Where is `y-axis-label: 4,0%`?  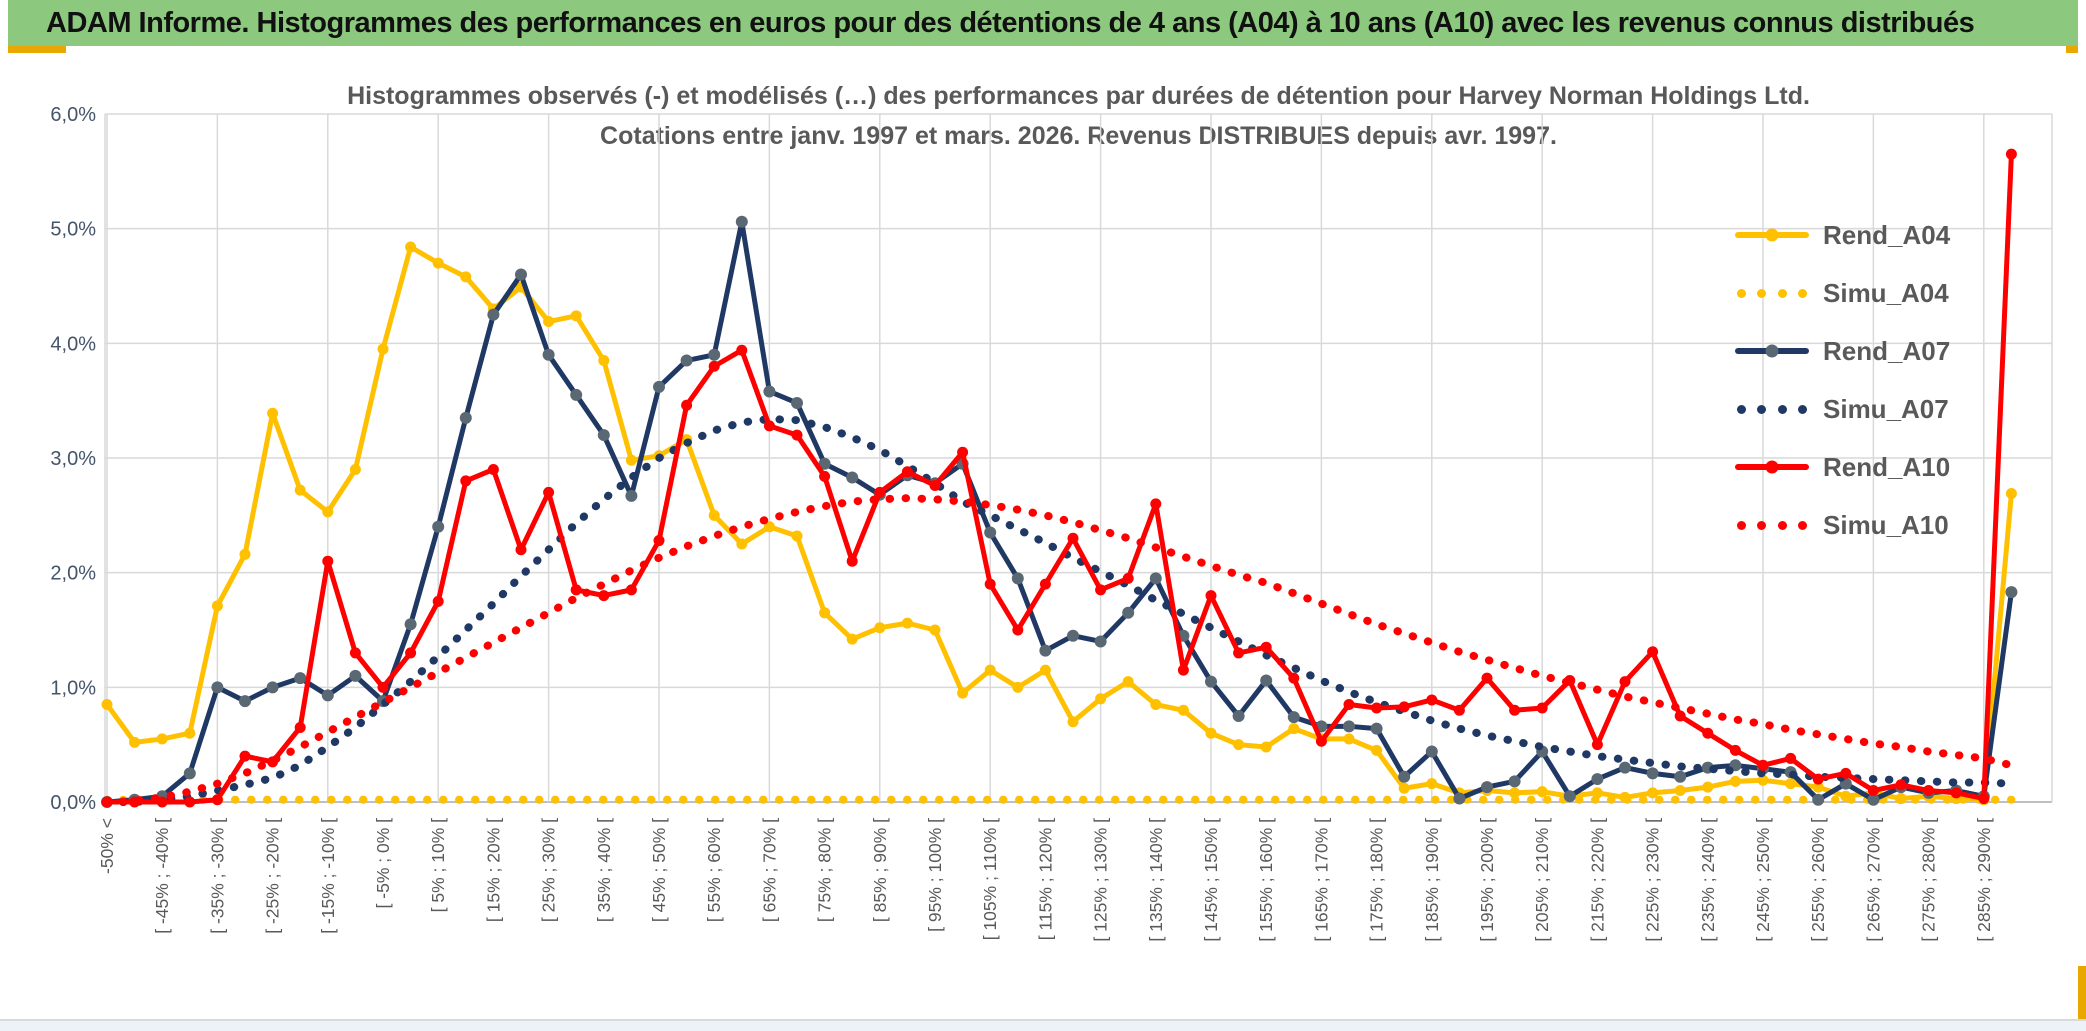 y-axis-label: 4,0% is located at coordinates (73, 344).